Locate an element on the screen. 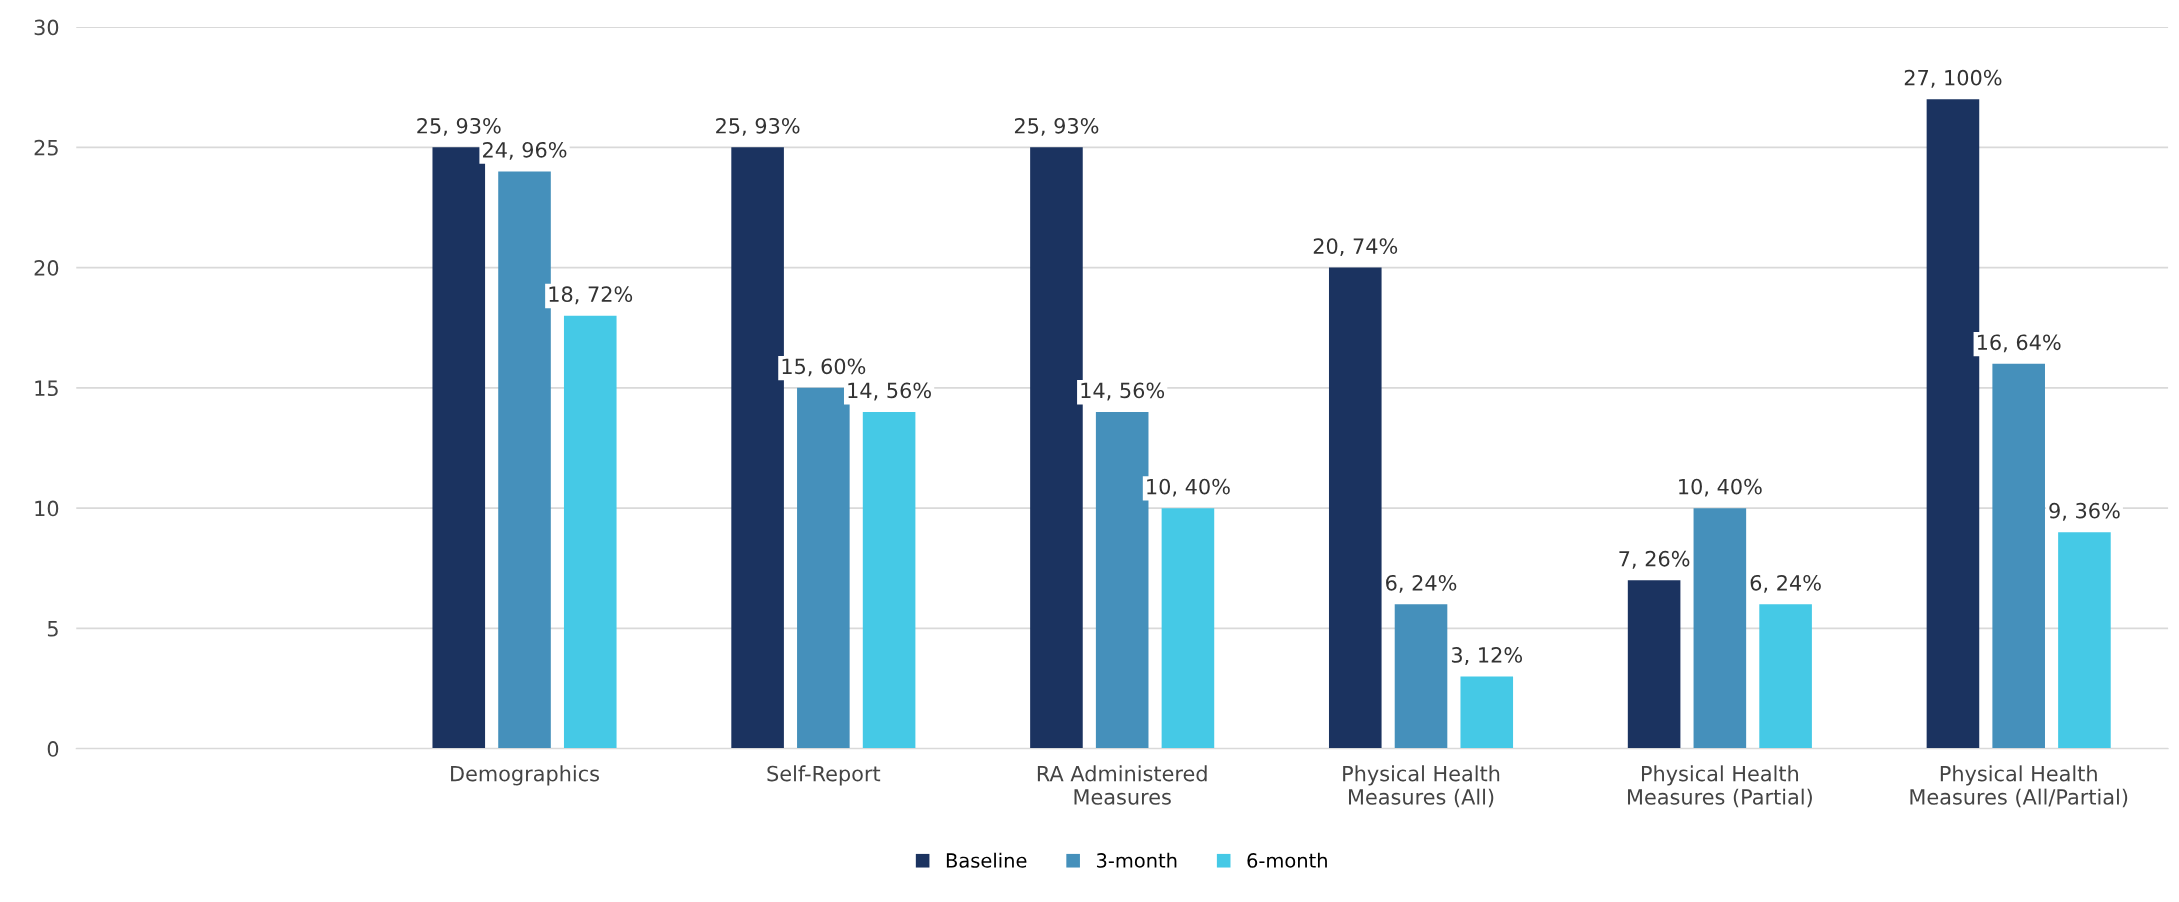  legend-label: 6-month is located at coordinates (1287, 860).